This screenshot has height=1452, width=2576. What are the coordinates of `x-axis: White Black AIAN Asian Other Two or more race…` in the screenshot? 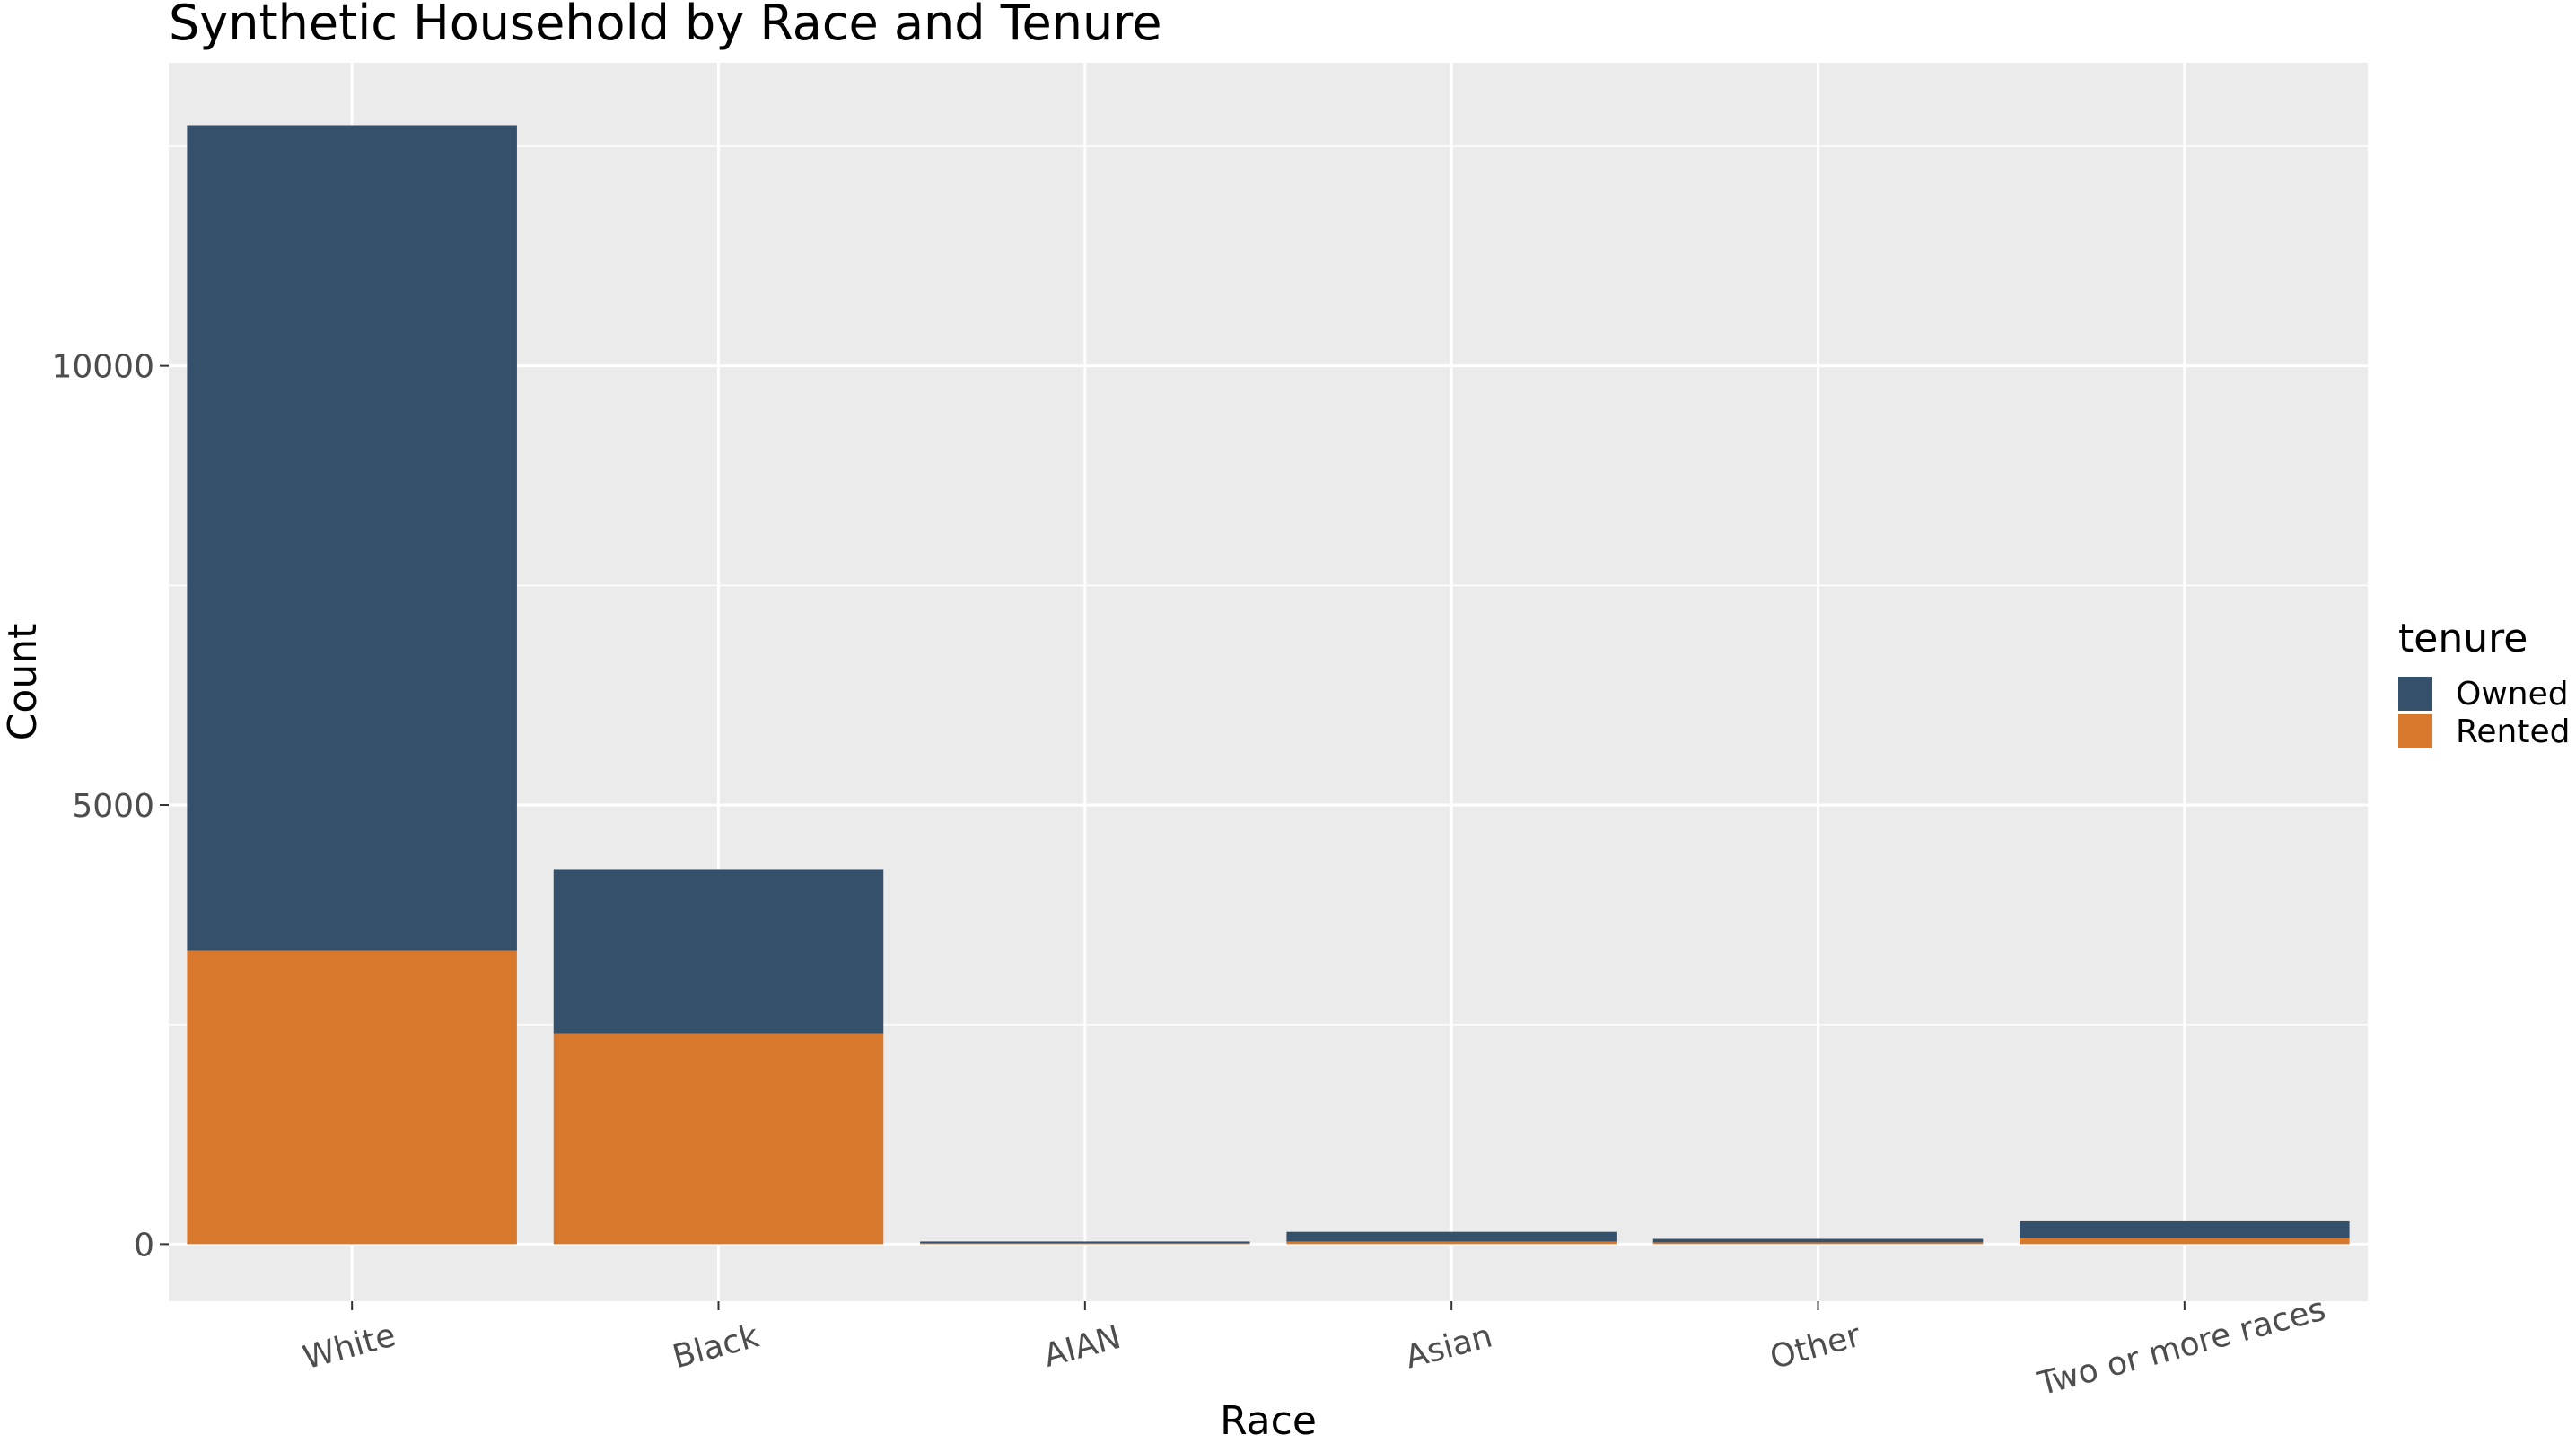 It's located at (1314, 1347).